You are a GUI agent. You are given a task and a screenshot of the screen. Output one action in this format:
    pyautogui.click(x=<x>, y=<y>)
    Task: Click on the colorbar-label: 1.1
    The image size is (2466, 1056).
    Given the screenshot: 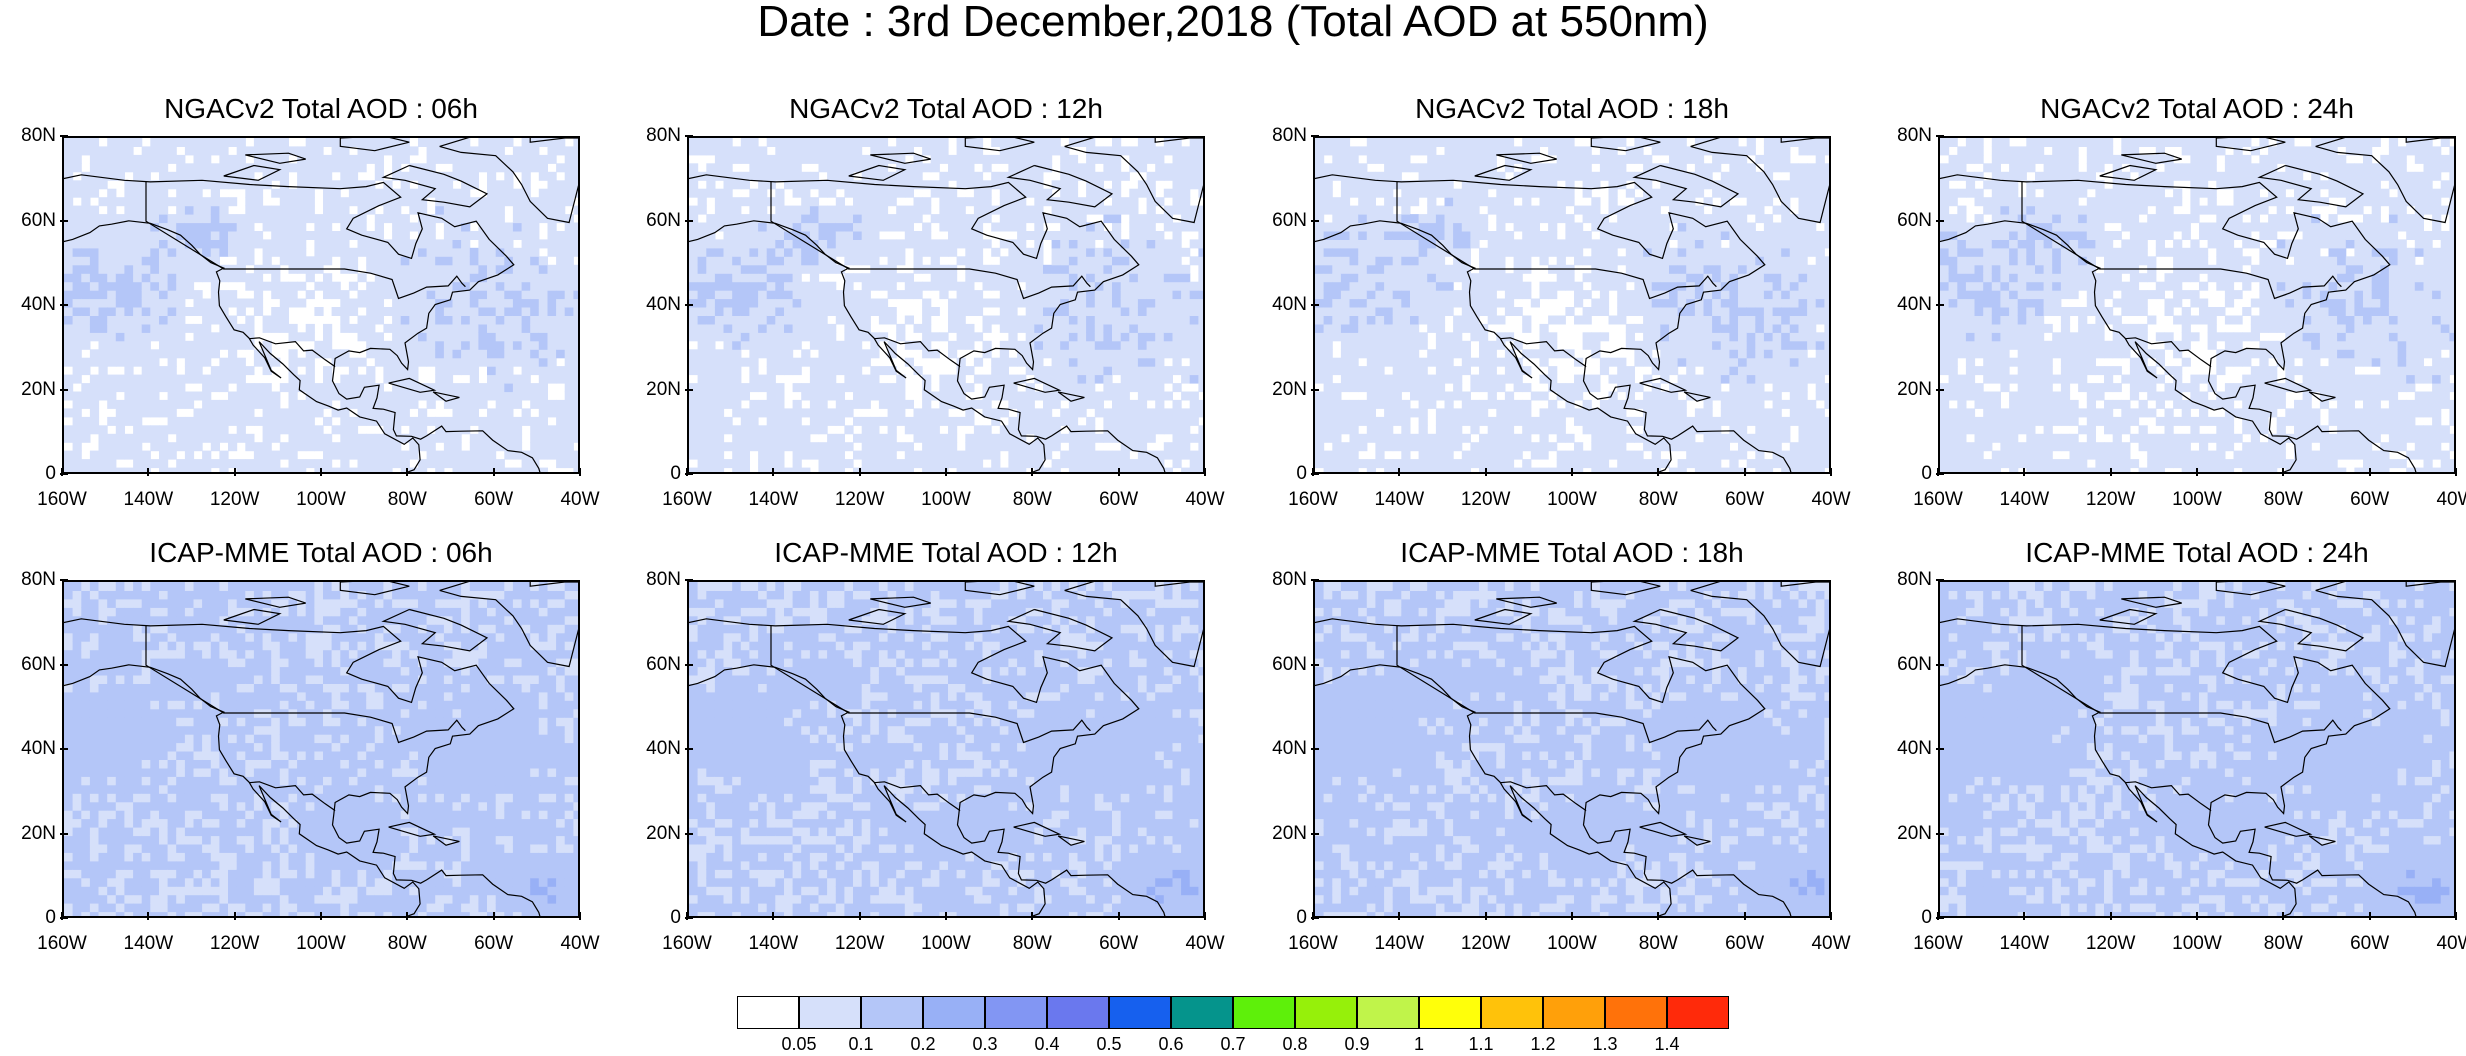 What is the action you would take?
    pyautogui.click(x=1481, y=1044)
    